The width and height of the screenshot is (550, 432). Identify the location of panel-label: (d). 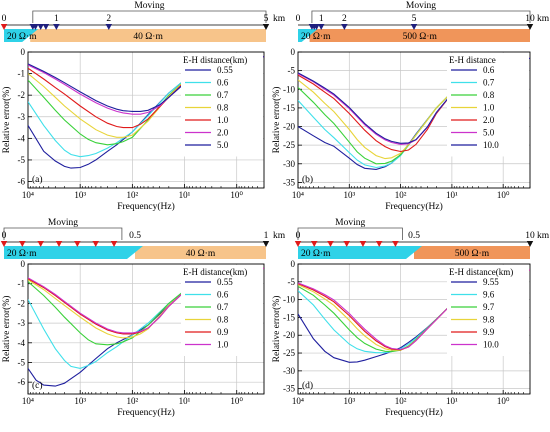
(307, 385).